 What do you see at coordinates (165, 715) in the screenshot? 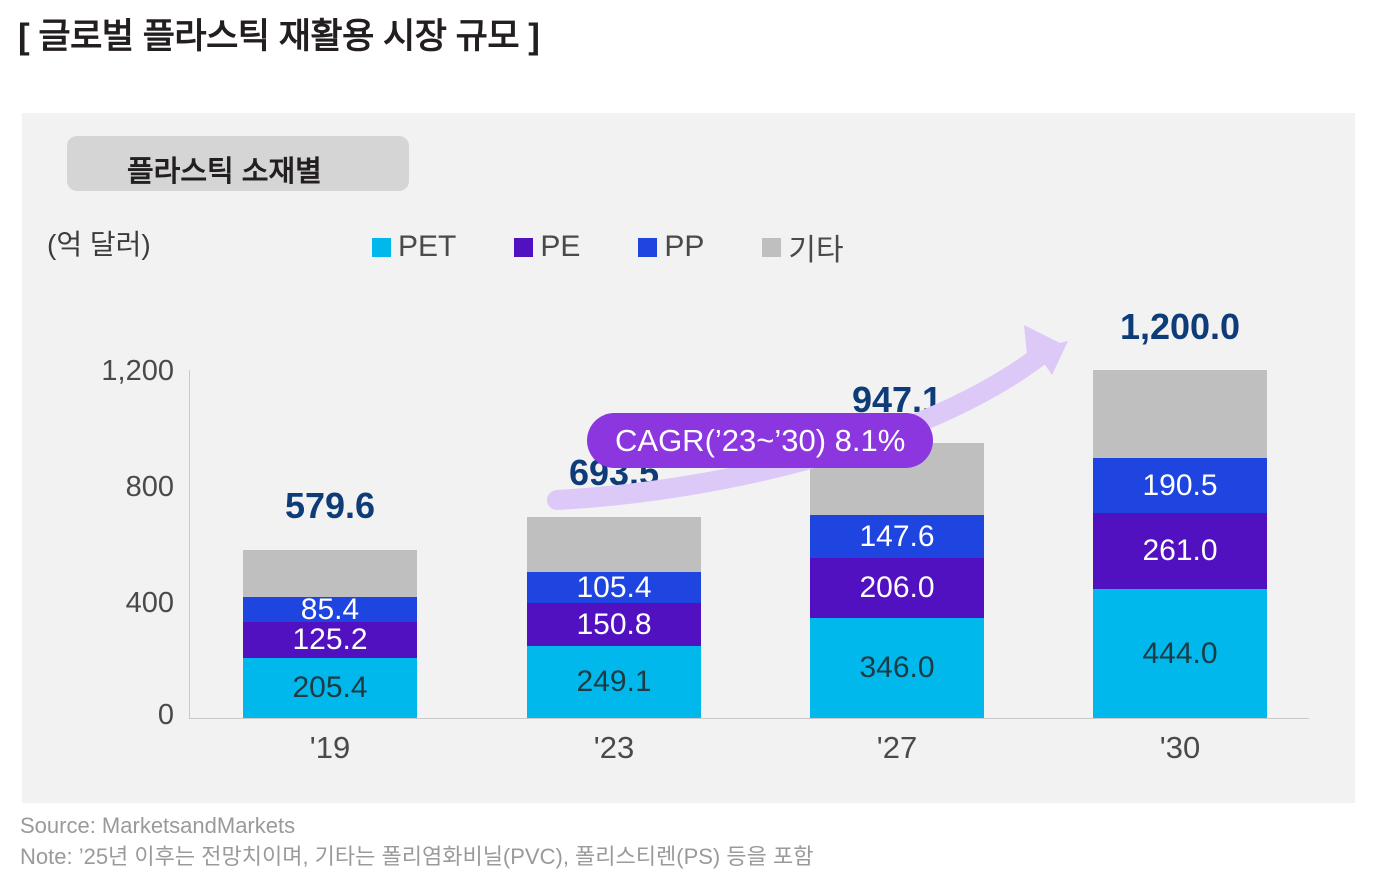
I see `y-tick-0: 0` at bounding box center [165, 715].